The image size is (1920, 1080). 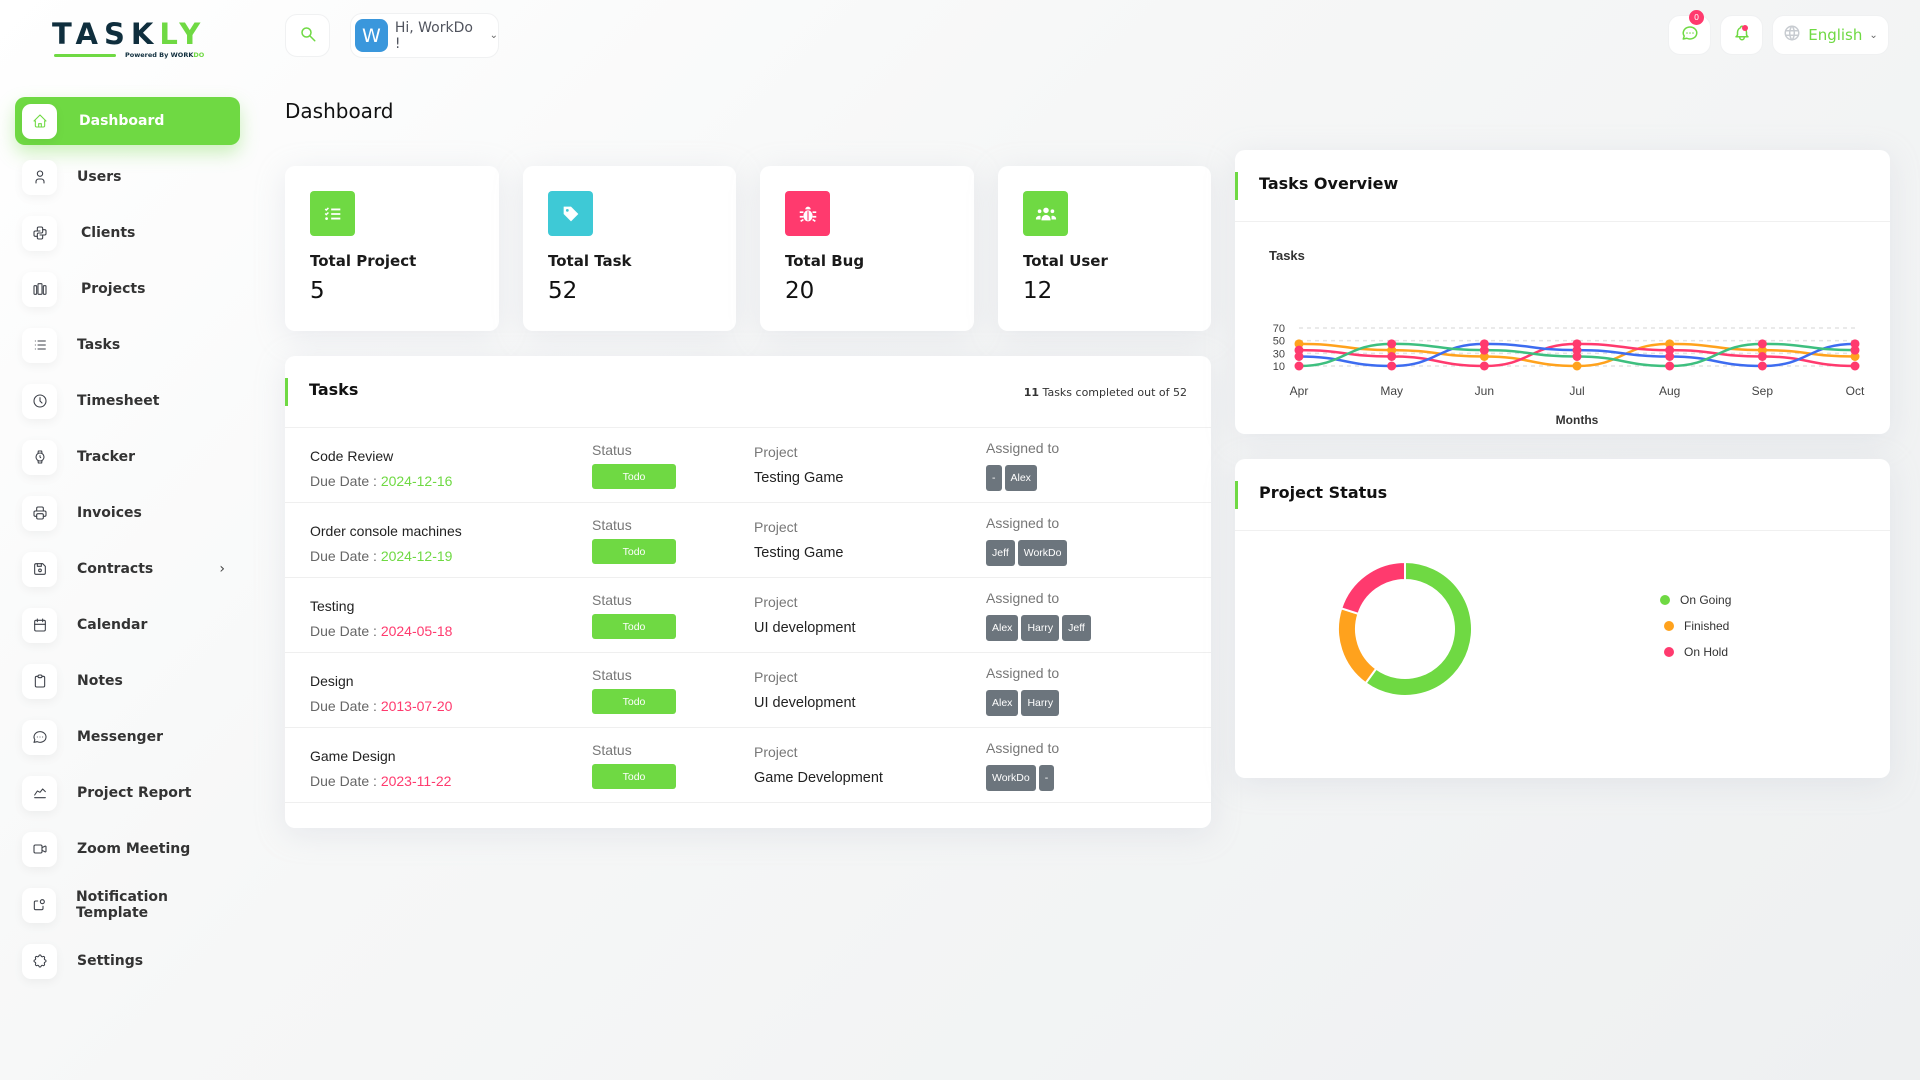 I want to click on sidebar-item-timesheet: Timesheet, so click(x=127, y=401).